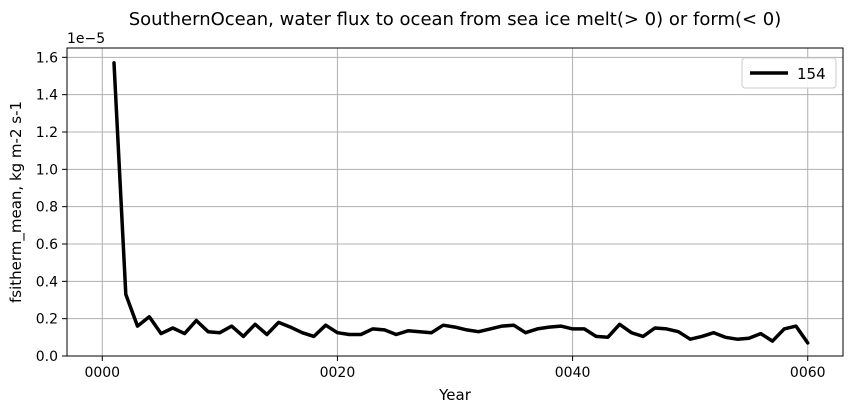  I want to click on x-tick-label: 0000, so click(102, 373).